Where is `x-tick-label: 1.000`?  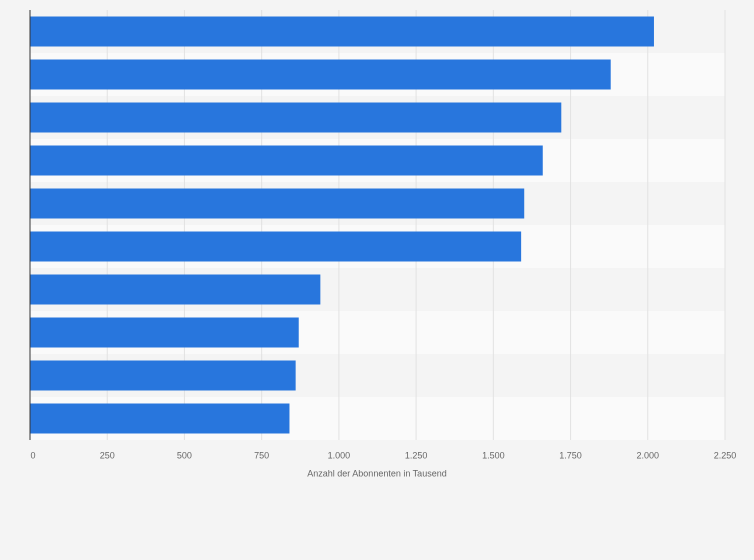
x-tick-label: 1.000 is located at coordinates (339, 455).